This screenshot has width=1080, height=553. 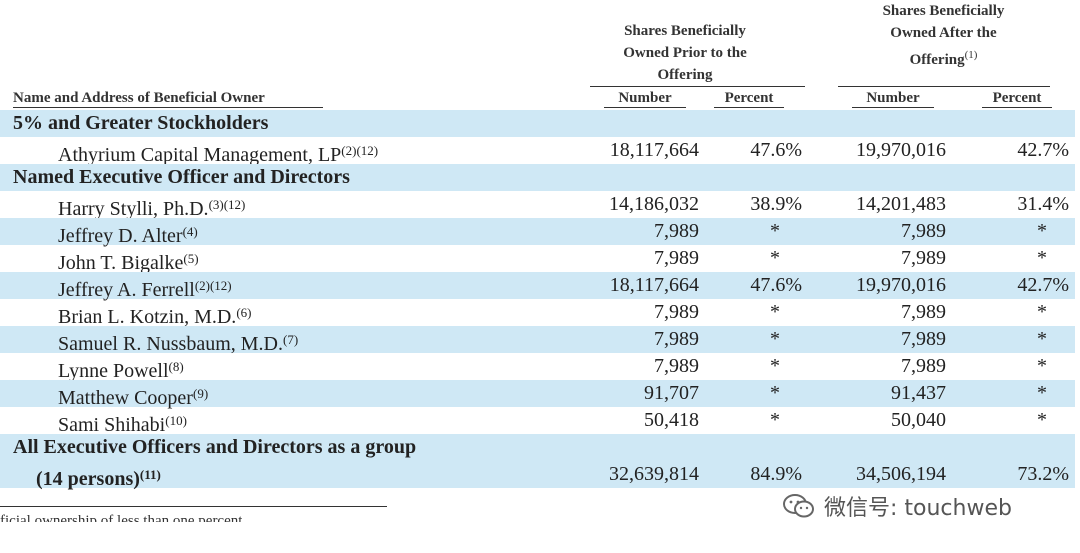 I want to click on after-percent-header: Percent, so click(x=1017, y=98).